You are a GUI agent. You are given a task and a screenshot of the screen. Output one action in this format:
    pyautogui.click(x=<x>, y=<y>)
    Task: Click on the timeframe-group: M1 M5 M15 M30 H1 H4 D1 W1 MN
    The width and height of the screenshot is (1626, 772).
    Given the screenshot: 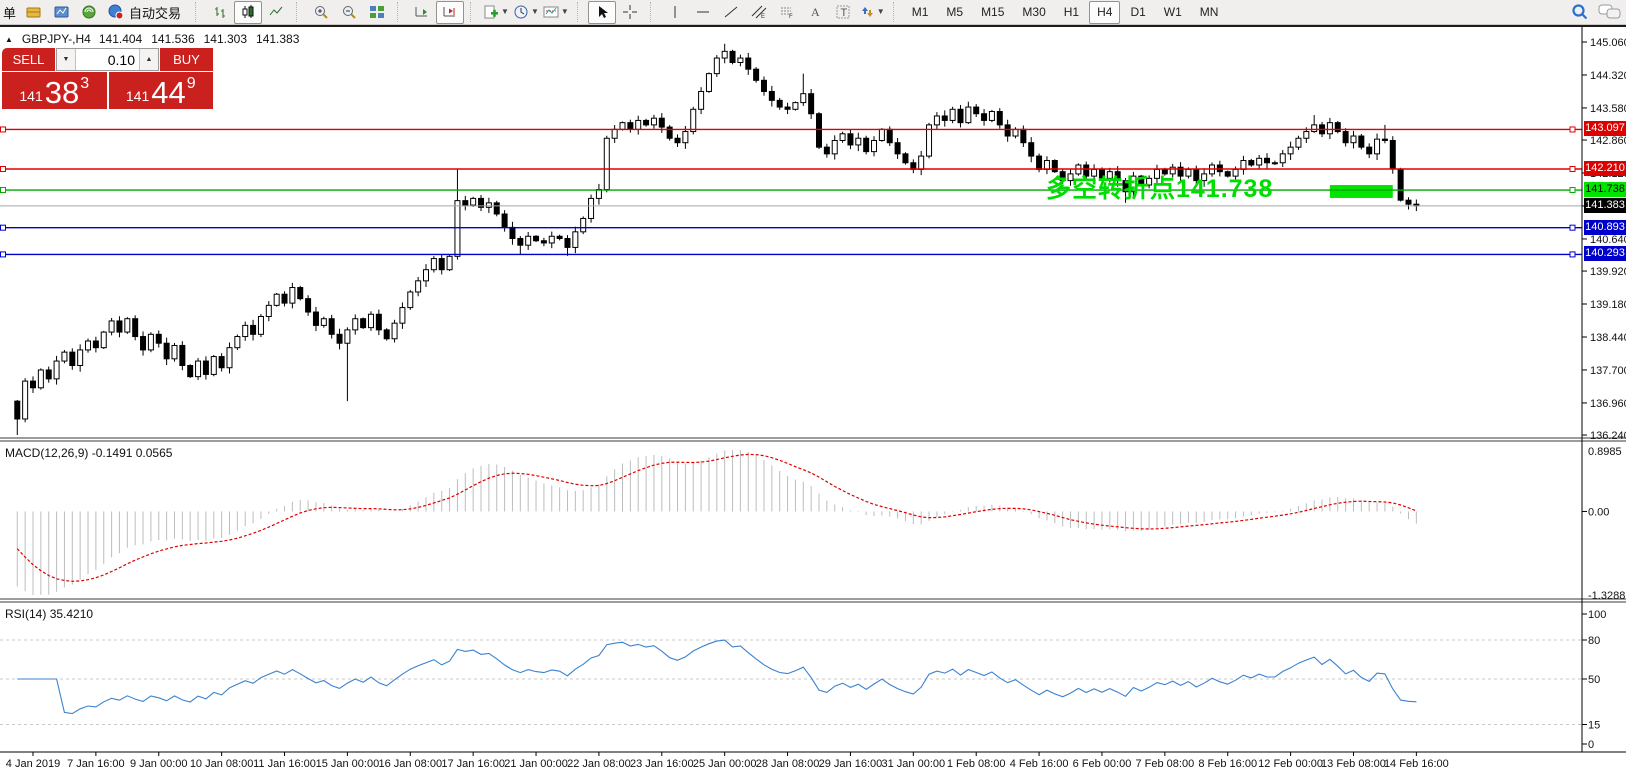 What is the action you would take?
    pyautogui.click(x=1065, y=12)
    